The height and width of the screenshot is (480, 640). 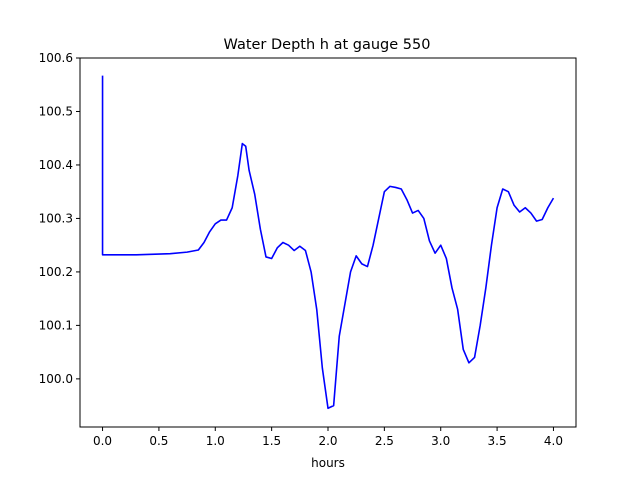 What do you see at coordinates (440, 441) in the screenshot?
I see `x-tick-label: 3.0` at bounding box center [440, 441].